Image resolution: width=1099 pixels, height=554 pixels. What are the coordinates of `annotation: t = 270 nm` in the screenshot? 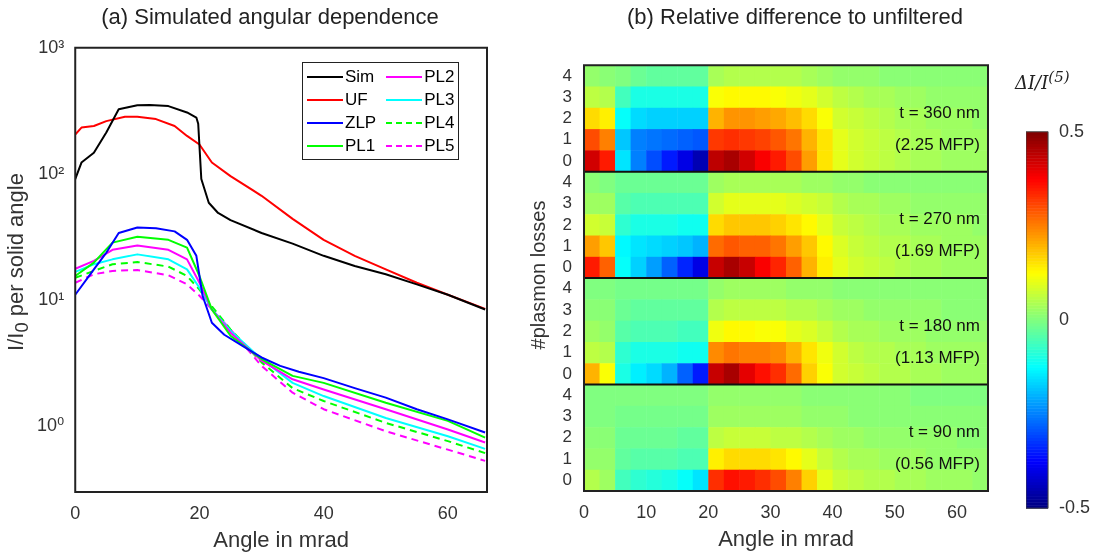 It's located at (939, 219).